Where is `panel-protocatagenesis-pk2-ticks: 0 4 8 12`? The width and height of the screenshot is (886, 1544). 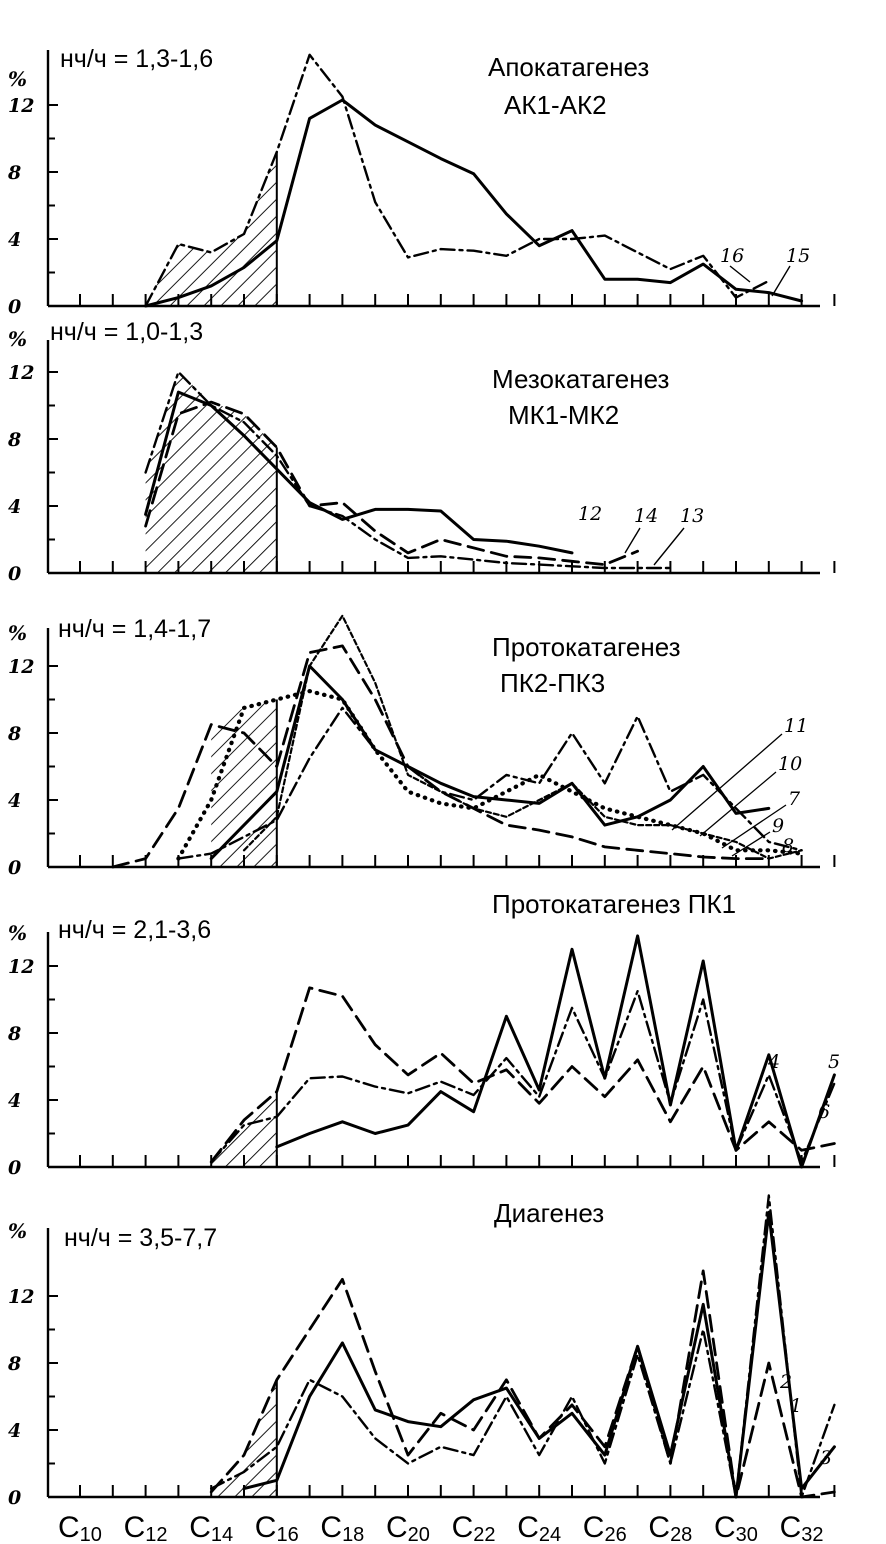 panel-protocatagenesis-pk2-ticks: 0 4 8 12 is located at coordinates (421, 767).